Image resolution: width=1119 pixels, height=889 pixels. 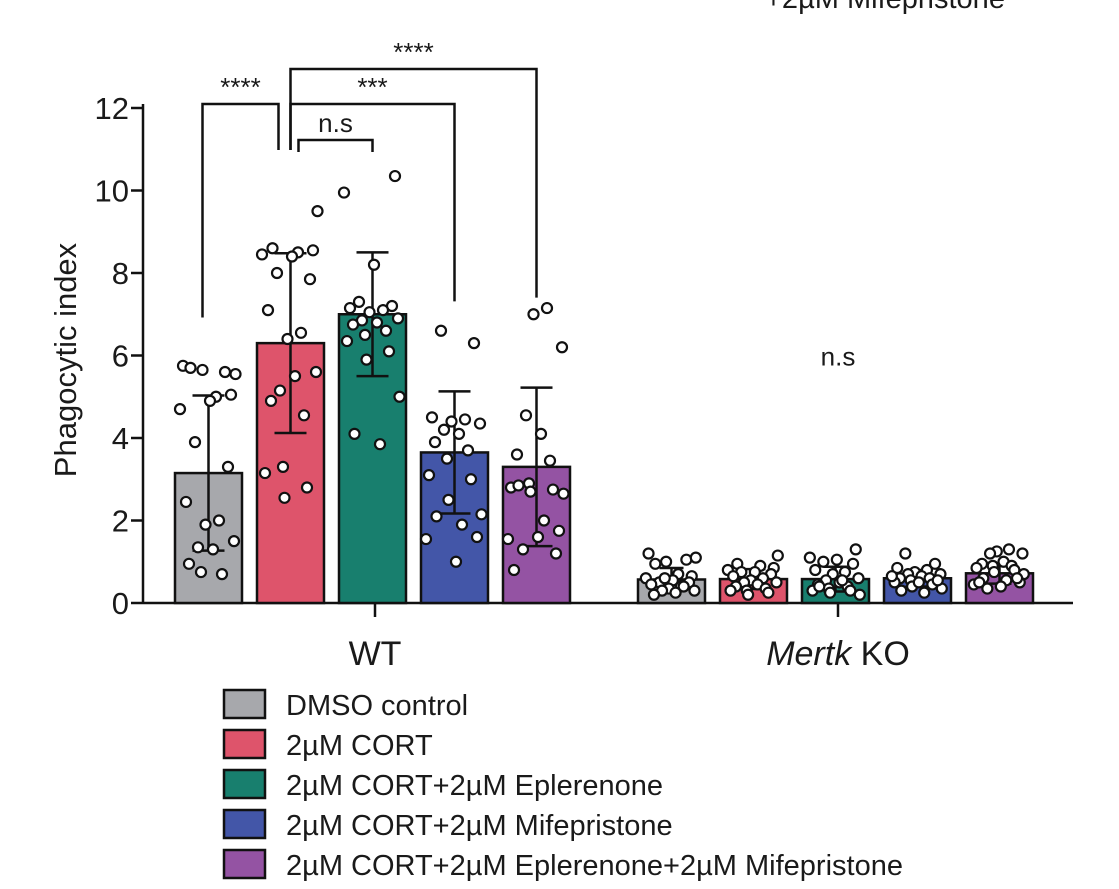 I want to click on legend-label-2: 2µM CORT+2µM Eplerenone, so click(x=474, y=786).